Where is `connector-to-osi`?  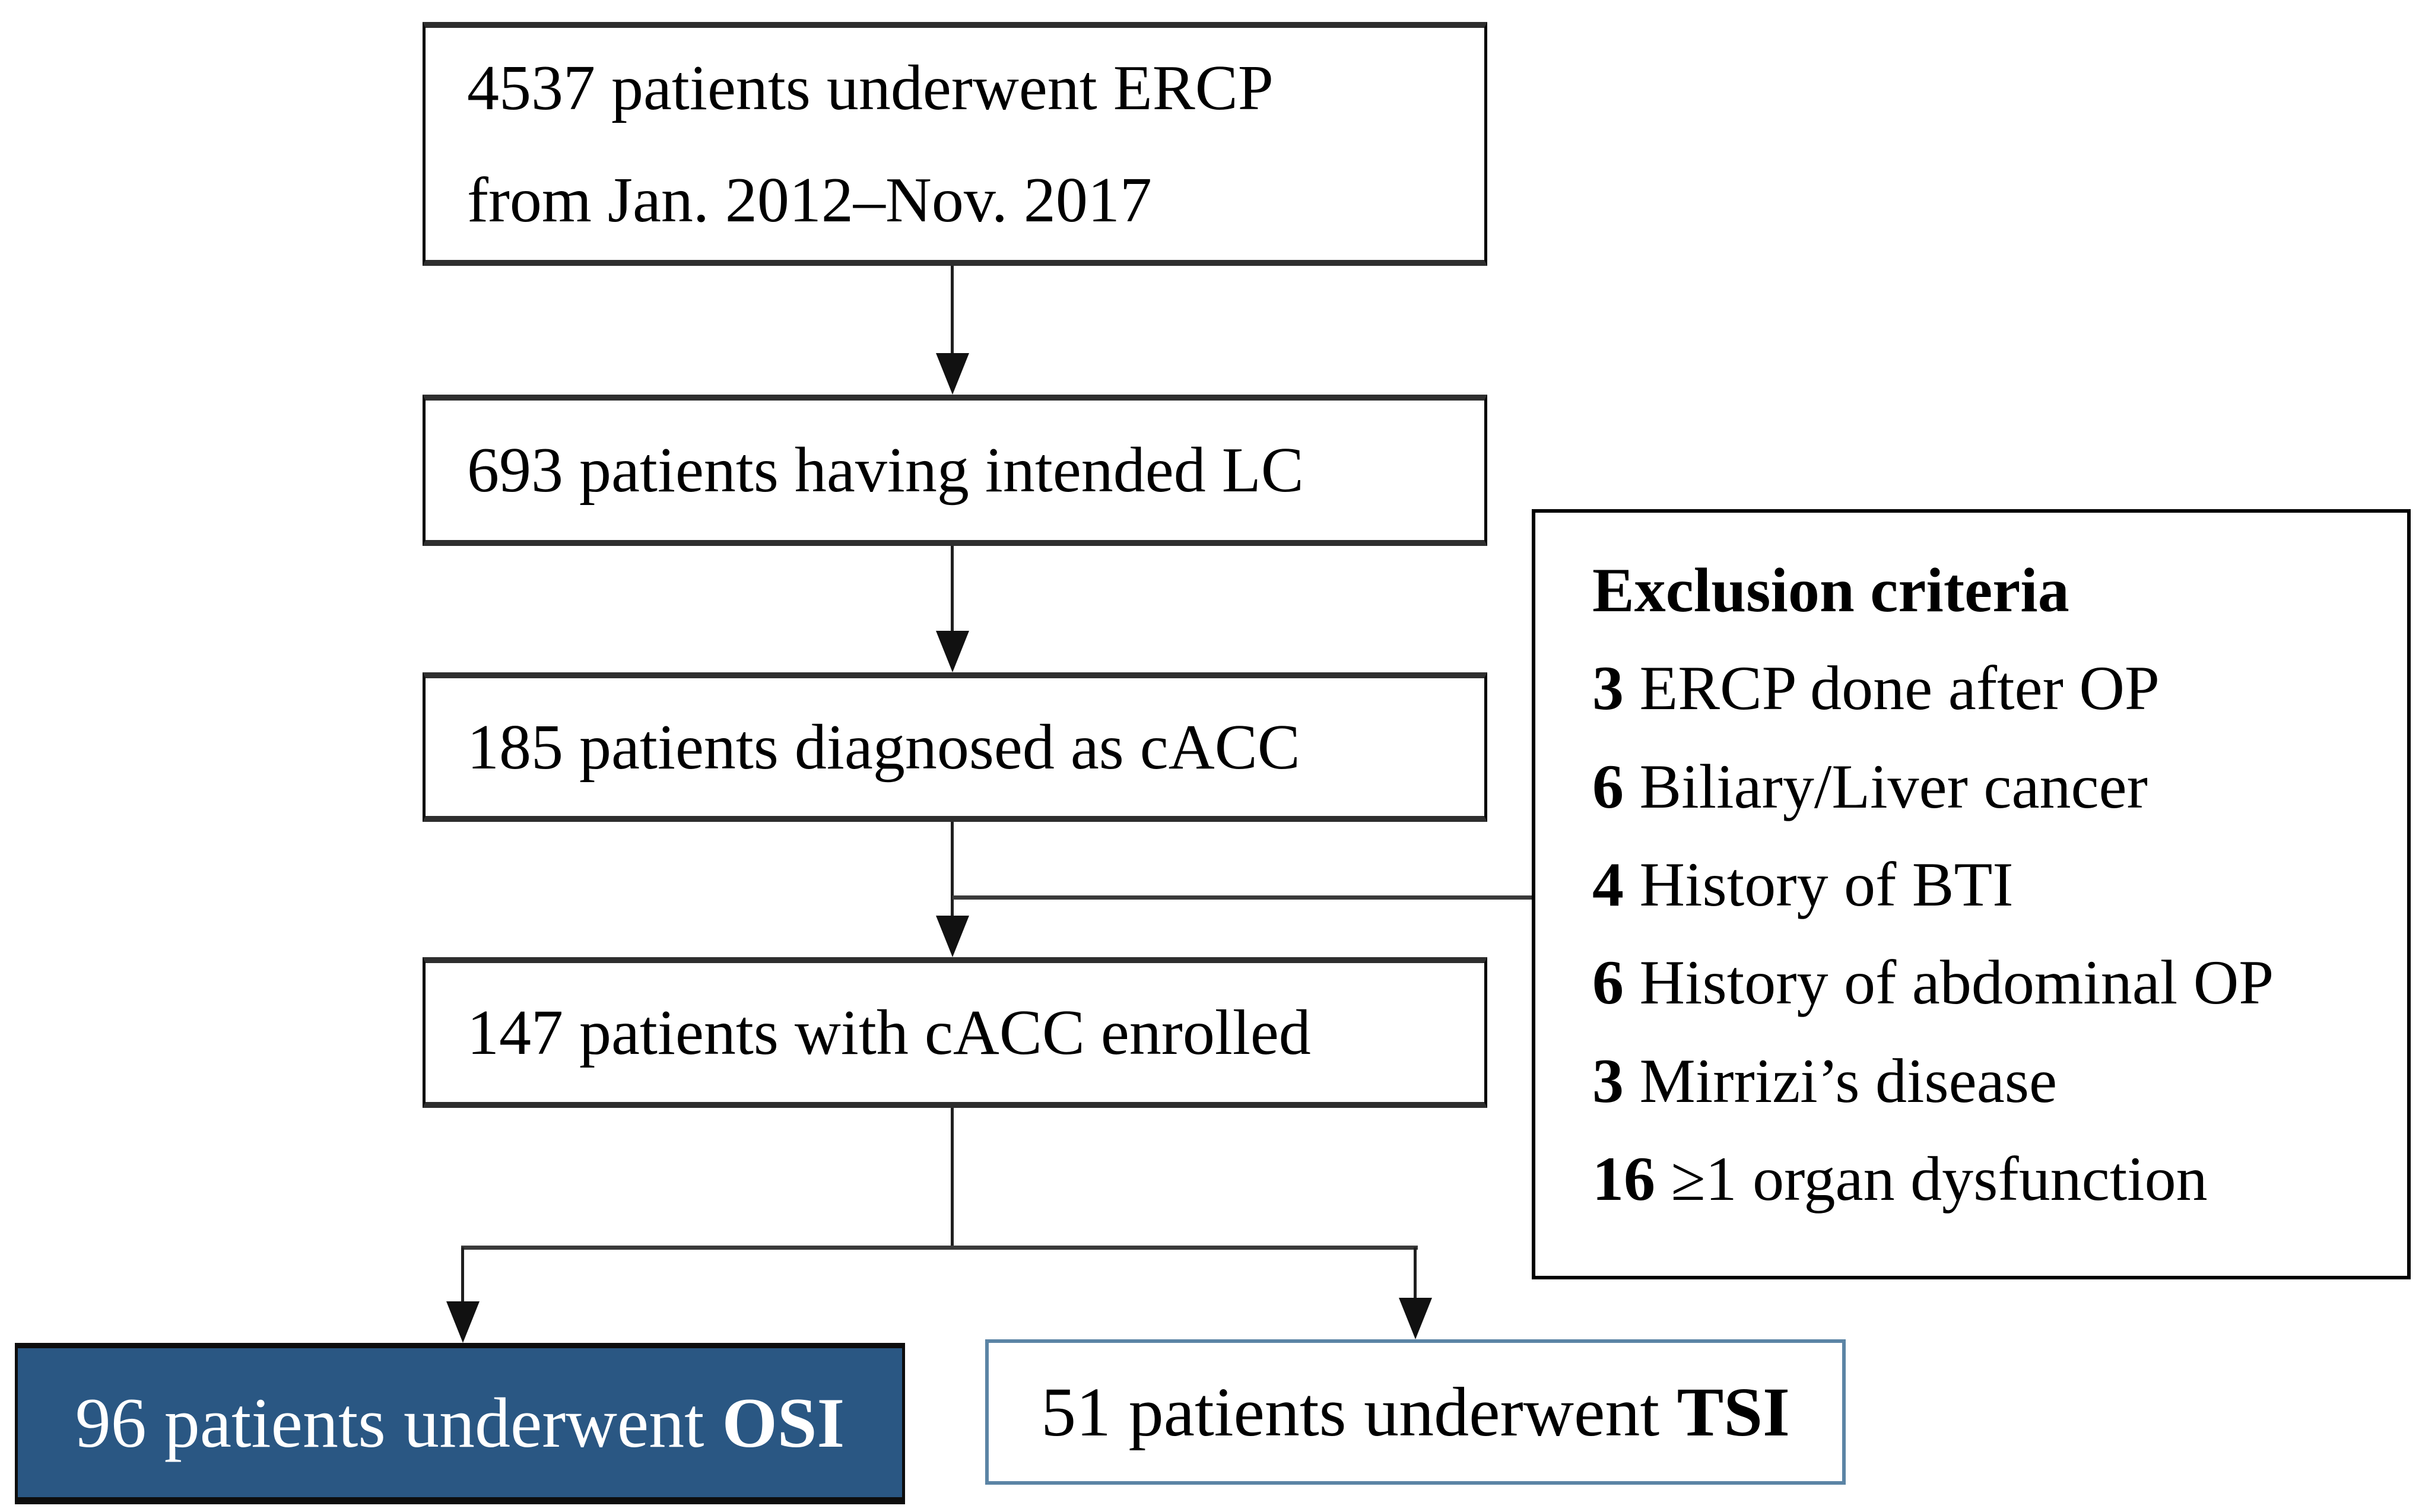
connector-to-osi is located at coordinates (463, 1274).